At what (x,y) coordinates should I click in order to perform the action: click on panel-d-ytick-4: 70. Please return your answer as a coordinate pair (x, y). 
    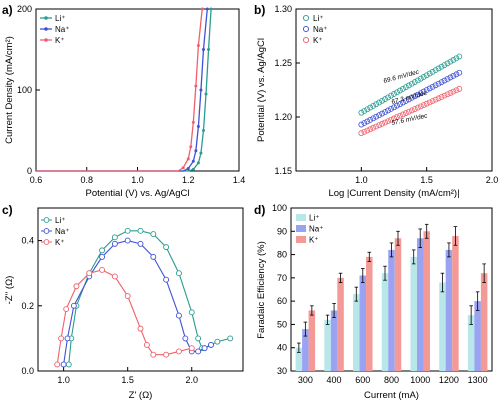
    Looking at the image, I should click on (282, 278).